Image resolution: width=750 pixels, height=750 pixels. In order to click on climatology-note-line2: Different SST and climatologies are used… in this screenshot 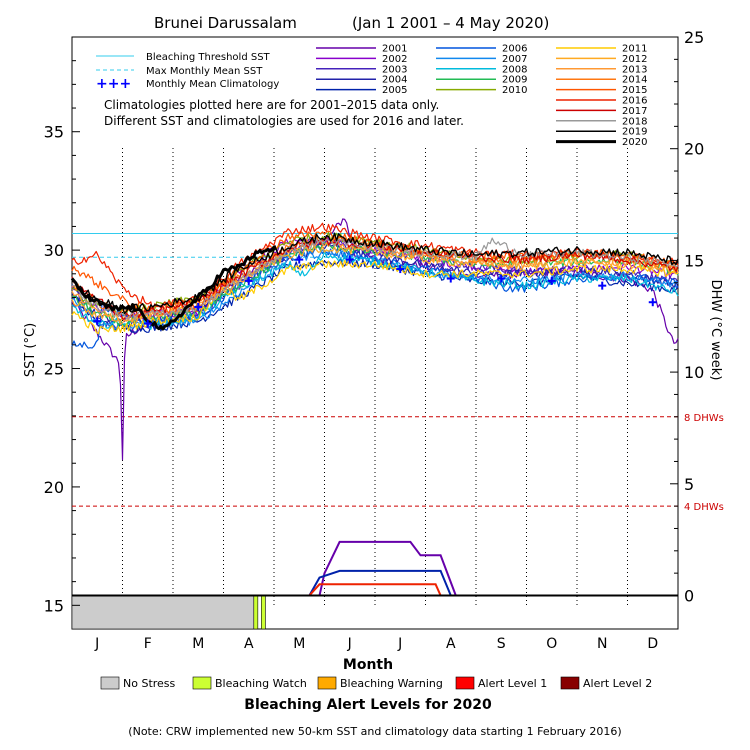, I will do `click(284, 121)`.